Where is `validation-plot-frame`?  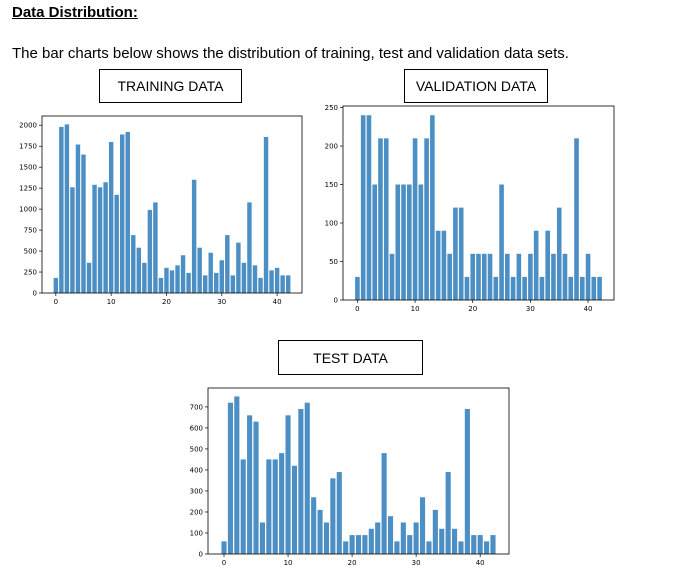 validation-plot-frame is located at coordinates (478, 203).